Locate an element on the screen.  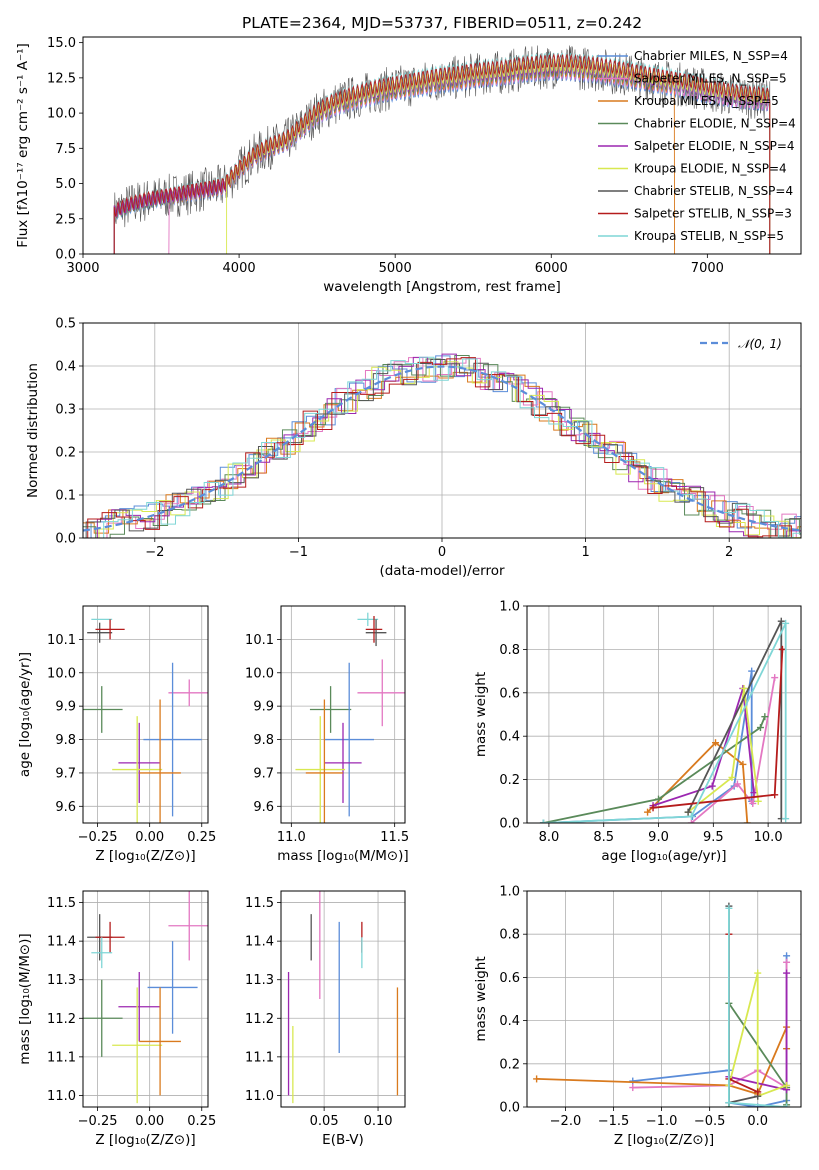
legend-label: Kroupa STELIB, N_SSP=5 is located at coordinates (709, 236).